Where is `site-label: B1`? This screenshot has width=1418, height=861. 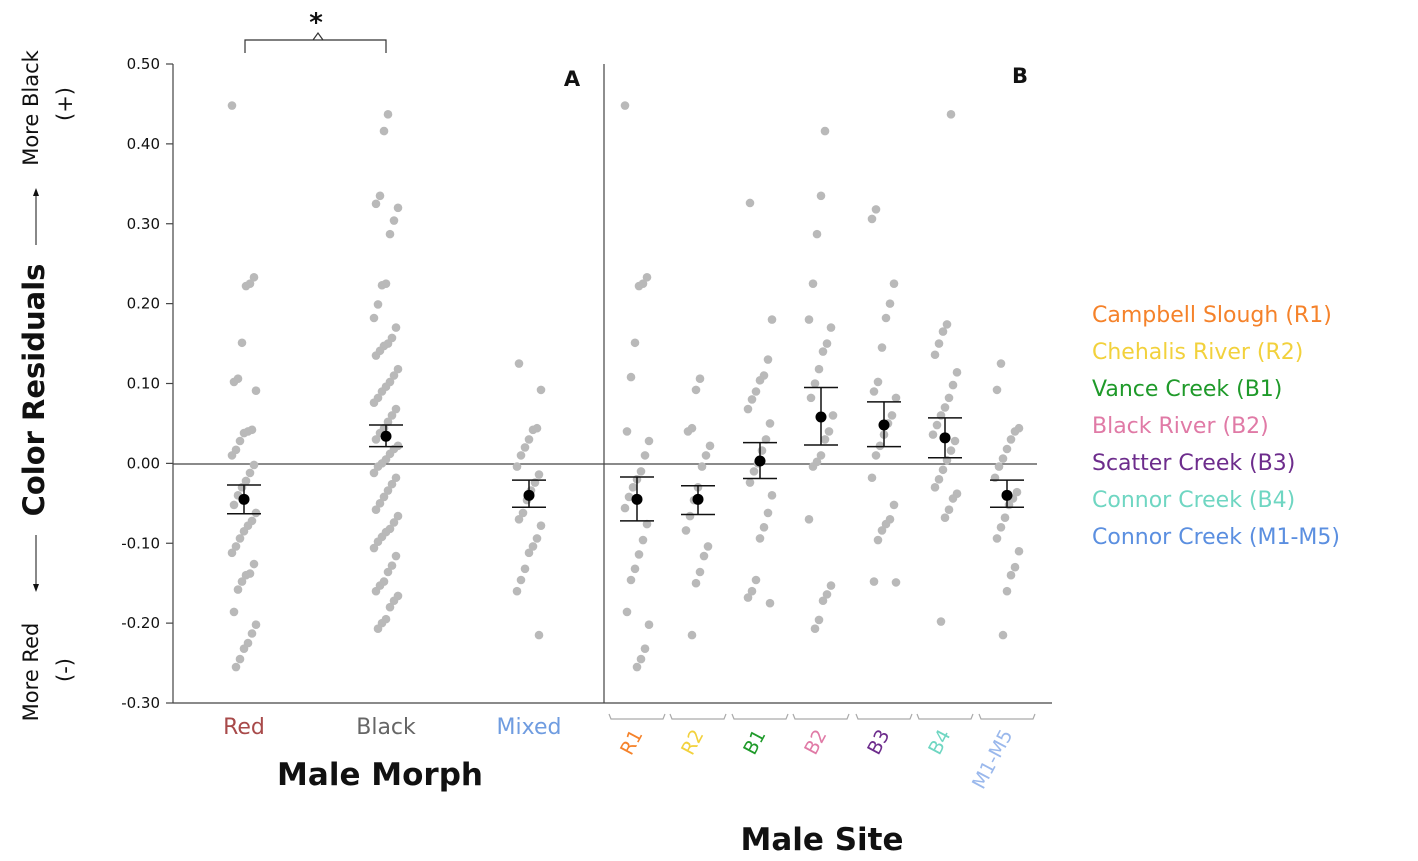
site-label: B1 is located at coordinates (754, 742).